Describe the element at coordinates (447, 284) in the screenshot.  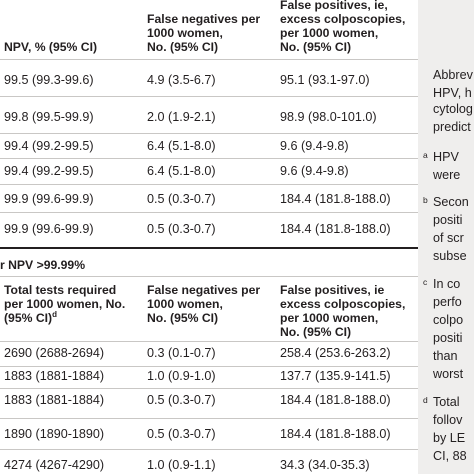
I see `footnote-text: In co` at that location.